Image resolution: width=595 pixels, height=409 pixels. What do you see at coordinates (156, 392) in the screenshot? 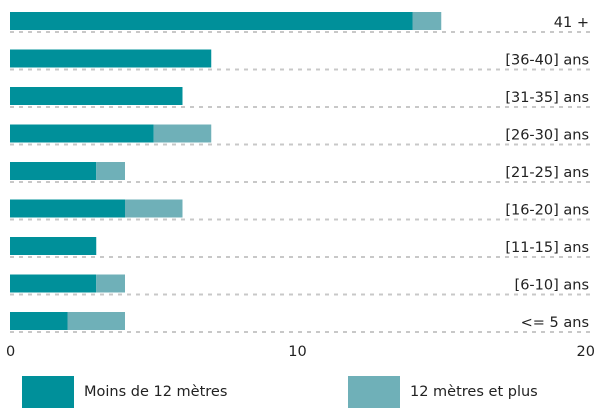
I see `legend-label-series-1: Moins de 12 mètres` at bounding box center [156, 392].